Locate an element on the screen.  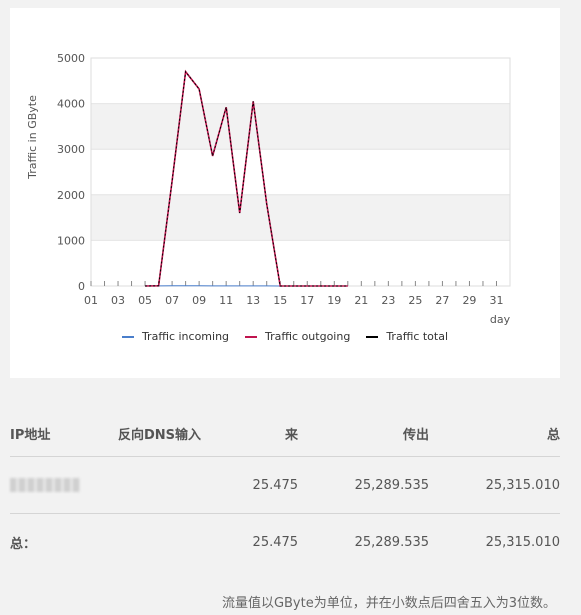
series-line-traffic-total is located at coordinates (246, 178).